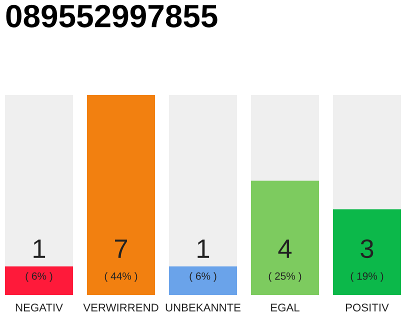 This screenshot has width=410, height=320. What do you see at coordinates (203, 308) in the screenshot?
I see `x-tick-label: UNBEKANNTE` at bounding box center [203, 308].